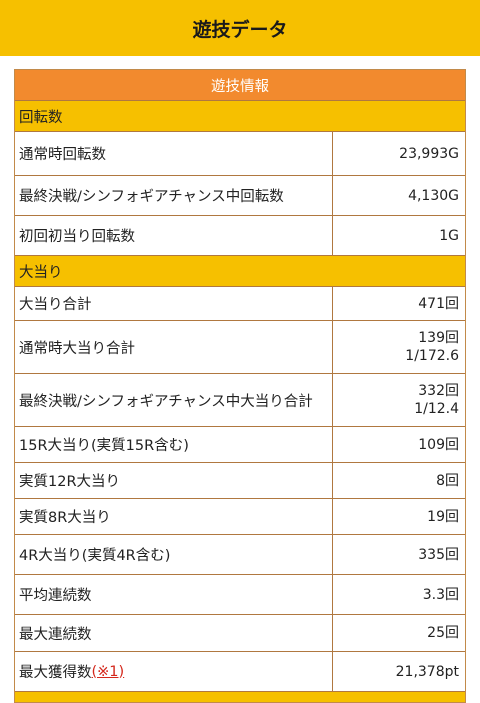  I want to click on row-value: 25回, so click(443, 633).